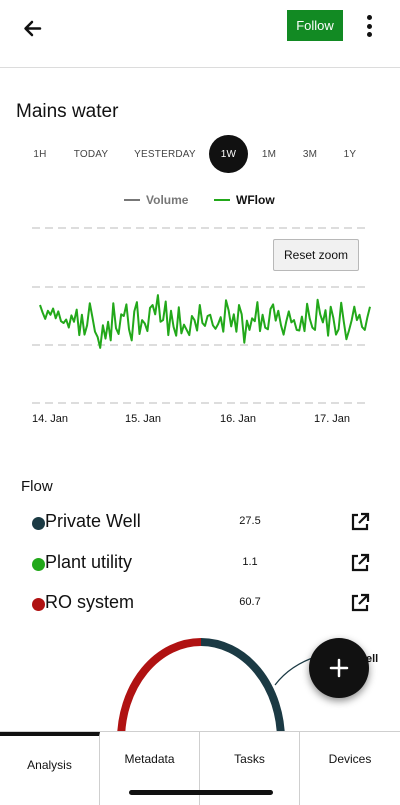 Image resolution: width=400 pixels, height=805 pixels. Describe the element at coordinates (269, 154) in the screenshot. I see `range-1m: 1M` at that location.